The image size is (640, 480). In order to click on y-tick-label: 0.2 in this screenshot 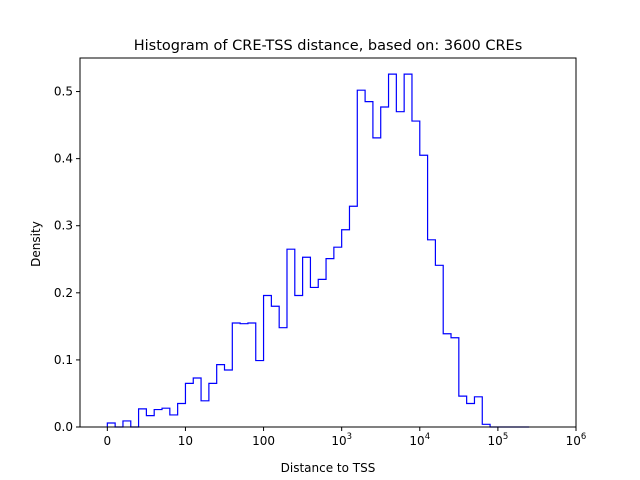, I will do `click(63, 293)`.